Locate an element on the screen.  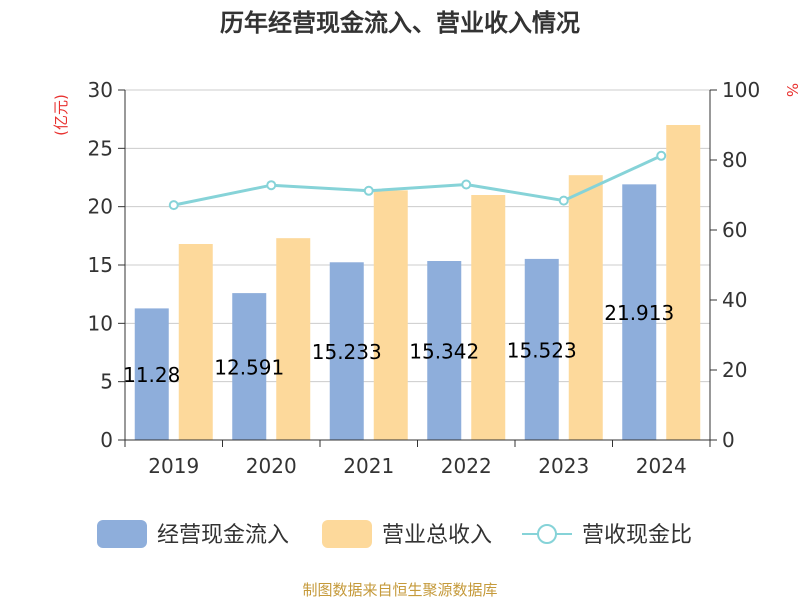
x-tick-label: 2023 is located at coordinates (563, 466).